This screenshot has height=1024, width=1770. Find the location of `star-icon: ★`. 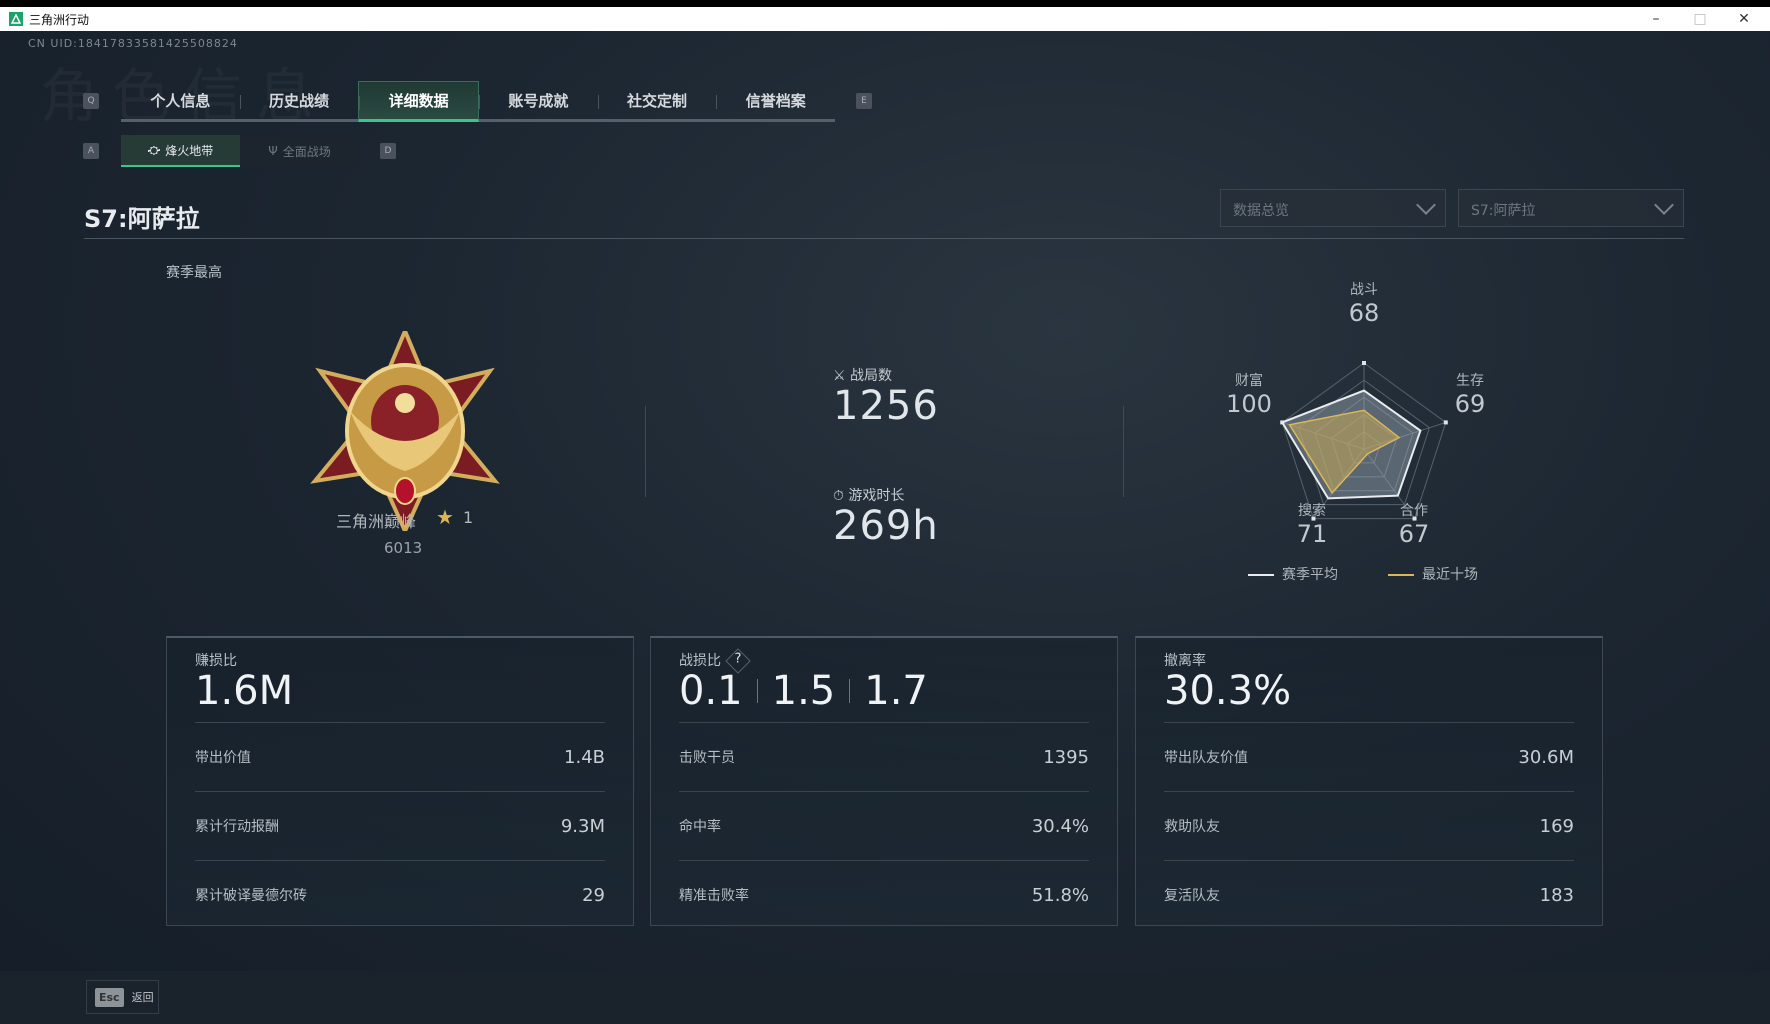

star-icon: ★ is located at coordinates (445, 517).